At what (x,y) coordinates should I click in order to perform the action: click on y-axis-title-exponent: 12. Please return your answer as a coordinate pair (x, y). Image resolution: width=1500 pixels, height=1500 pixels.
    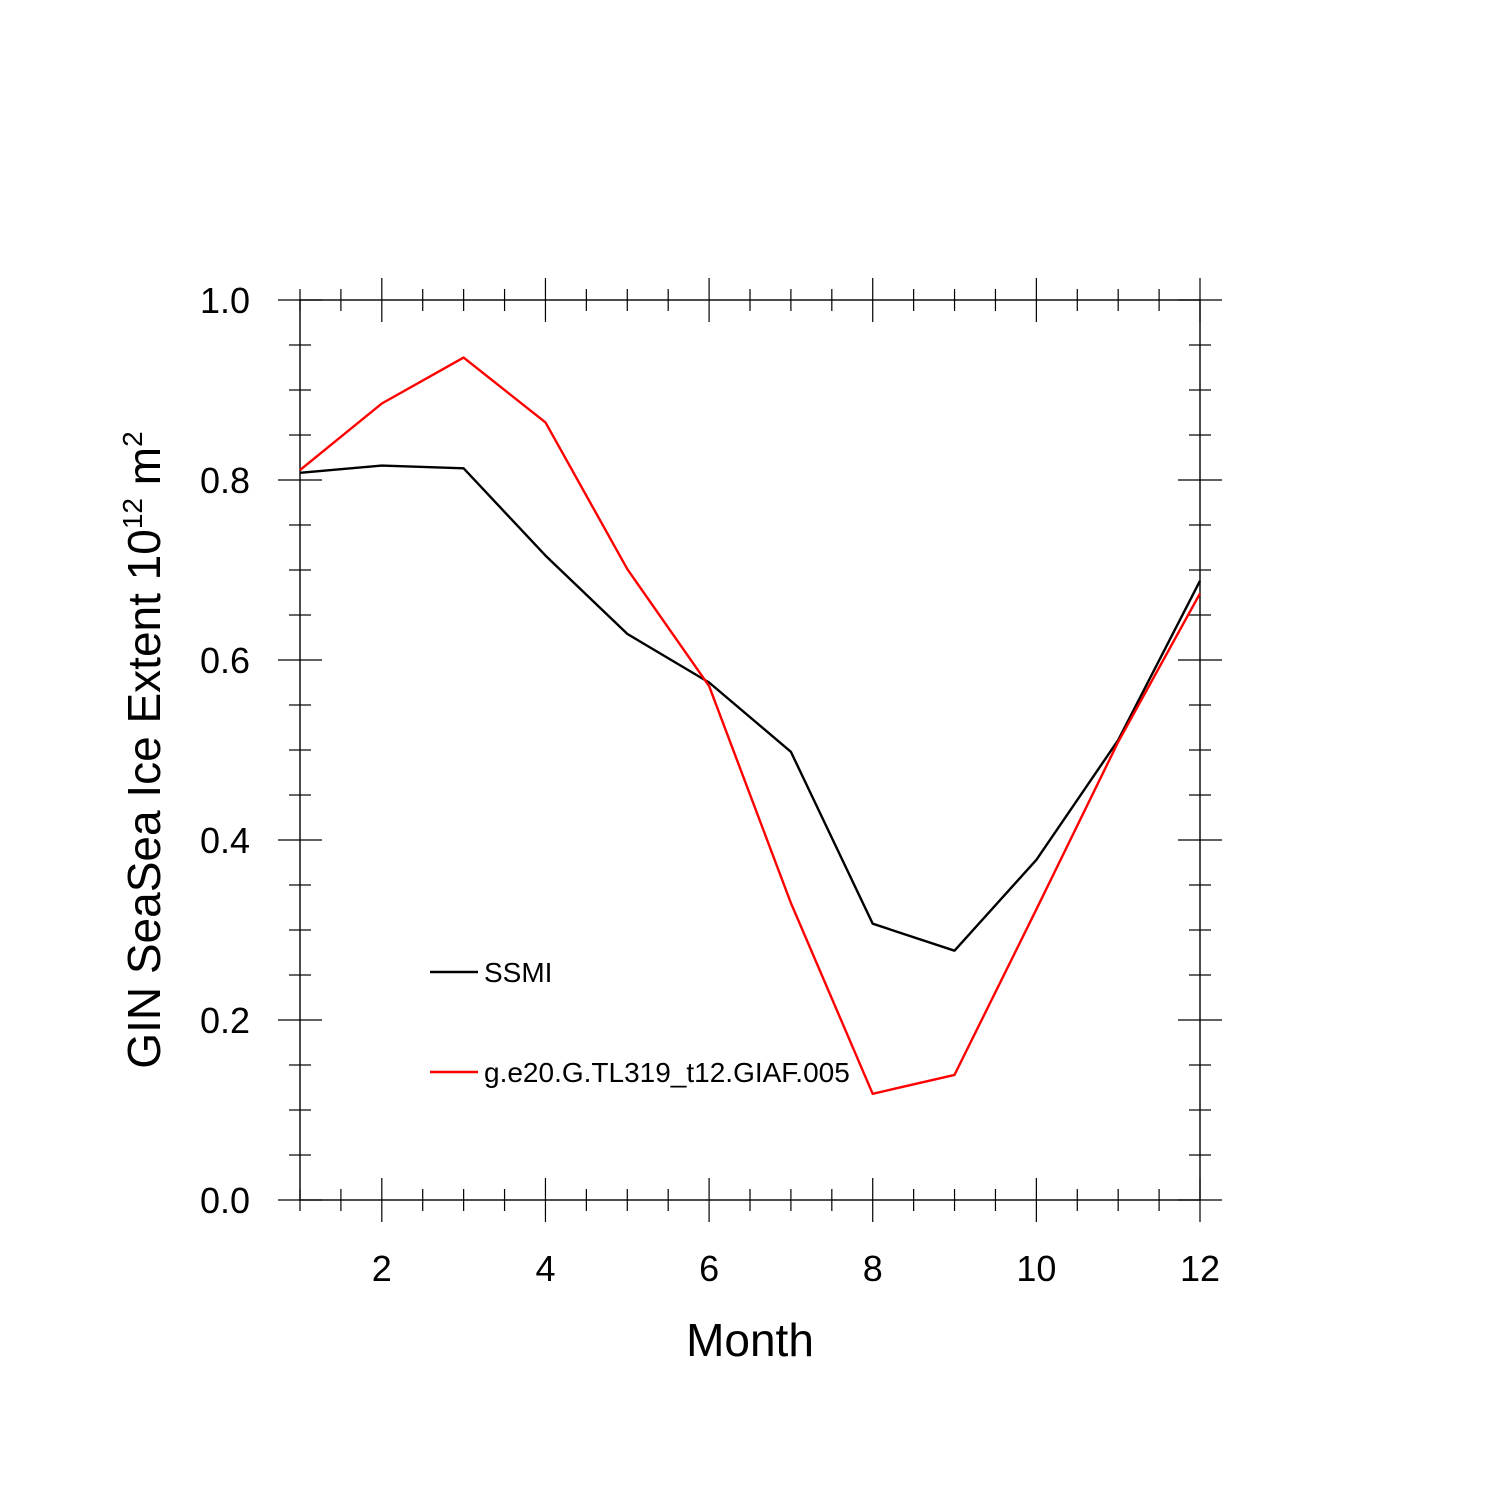
    Looking at the image, I should click on (132, 513).